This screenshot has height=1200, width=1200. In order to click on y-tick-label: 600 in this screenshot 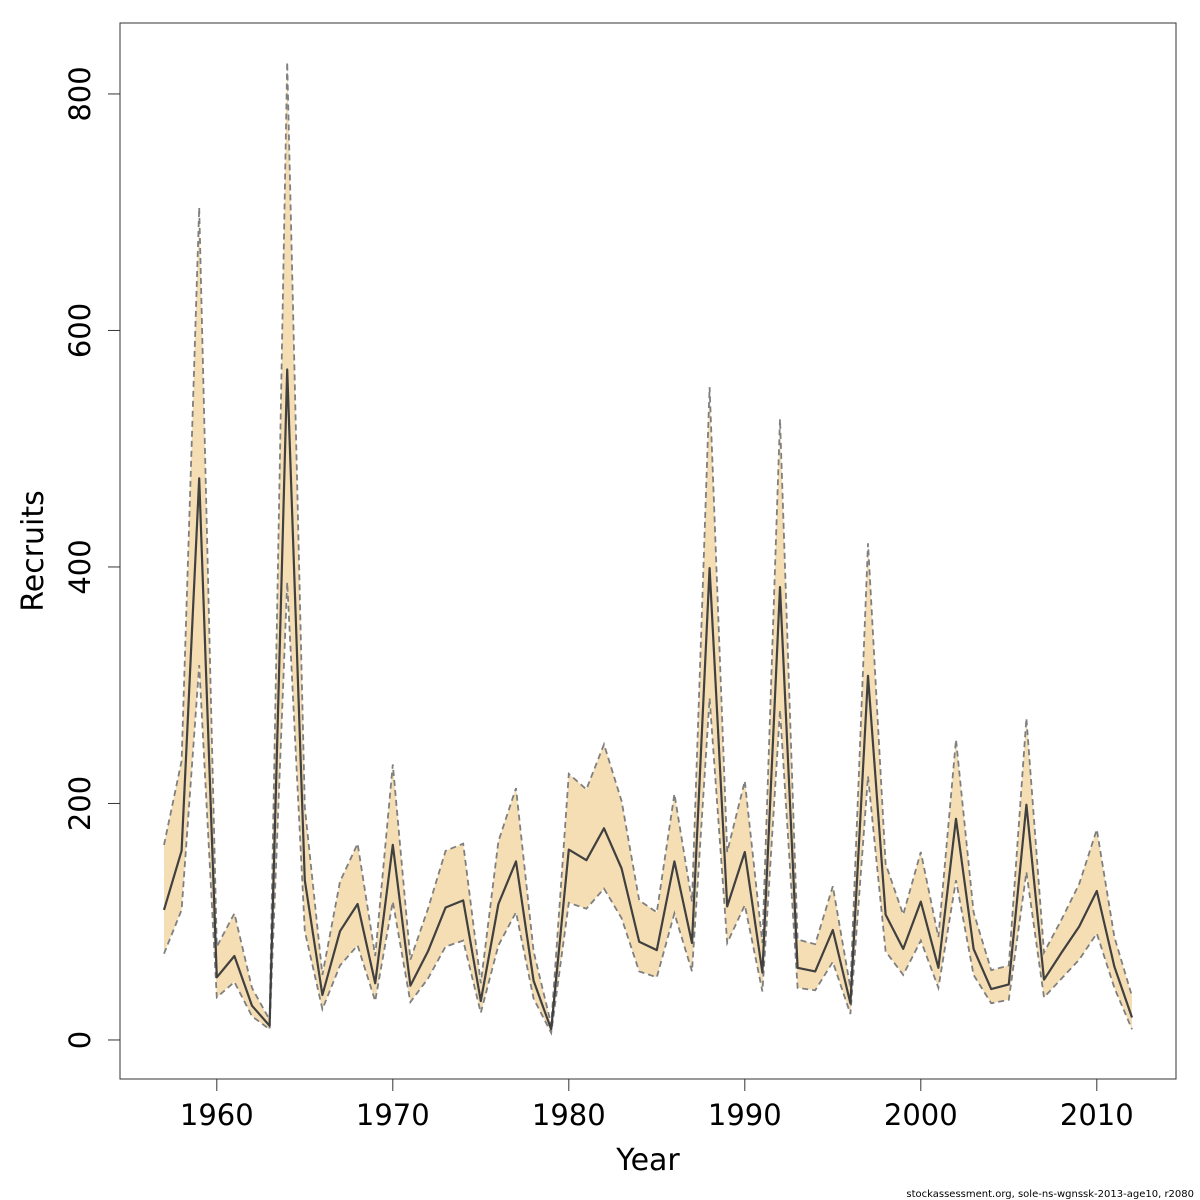, I will do `click(80, 330)`.